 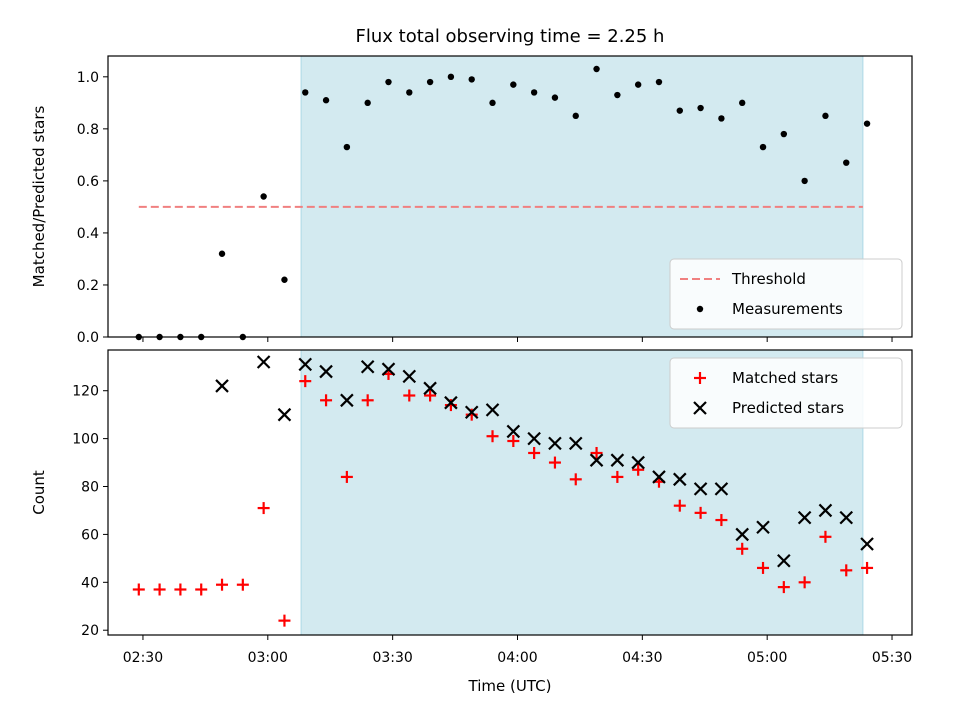 I want to click on x-tick-label: 02:30, so click(x=143, y=658).